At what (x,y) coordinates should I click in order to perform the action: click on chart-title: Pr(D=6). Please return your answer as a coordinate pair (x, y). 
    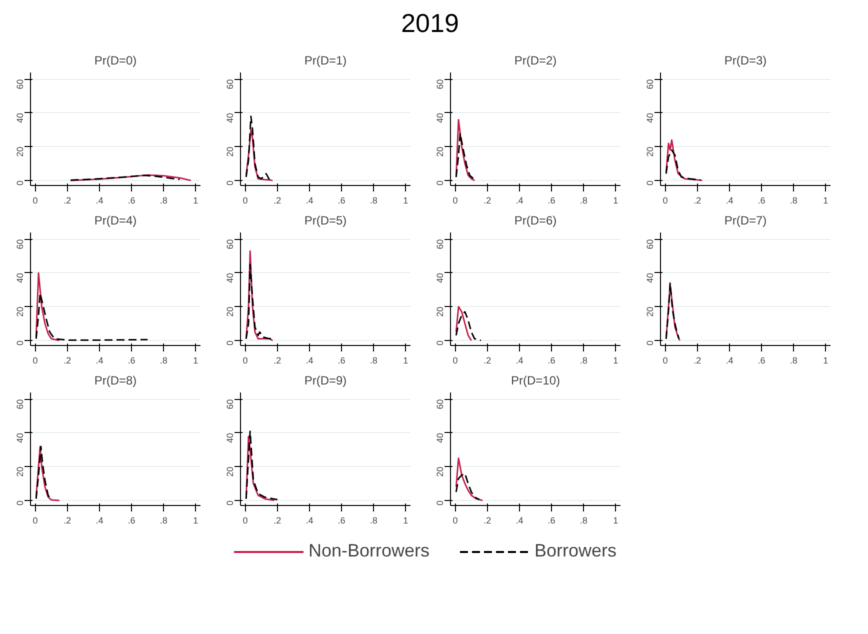
    Looking at the image, I should click on (535, 221).